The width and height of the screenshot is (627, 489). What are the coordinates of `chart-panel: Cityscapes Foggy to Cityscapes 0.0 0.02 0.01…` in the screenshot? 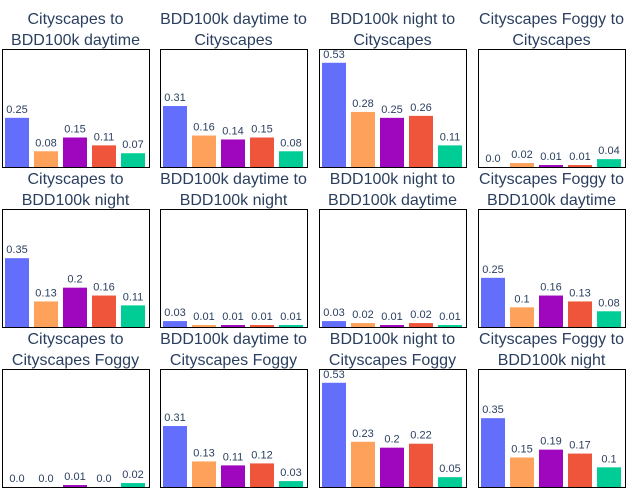 It's located at (552, 89).